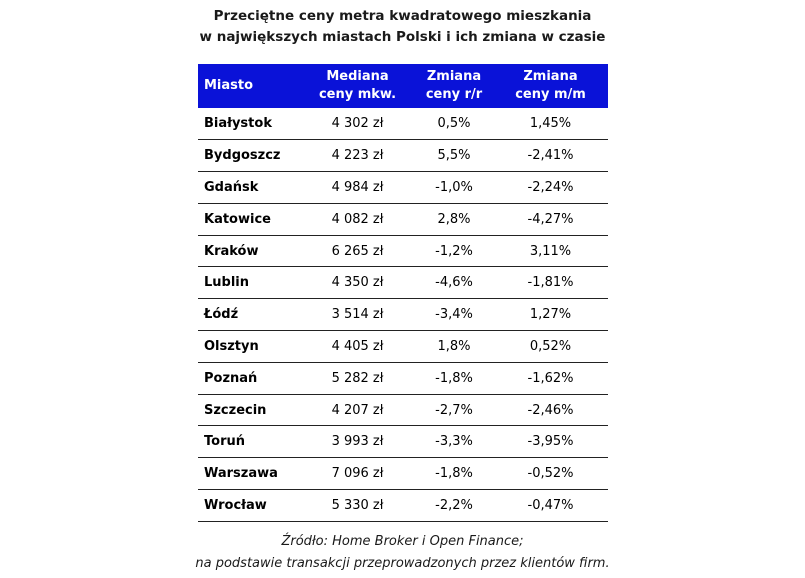 This screenshot has height=578, width=805. I want to click on mom-cell: -4,27%, so click(550, 219).